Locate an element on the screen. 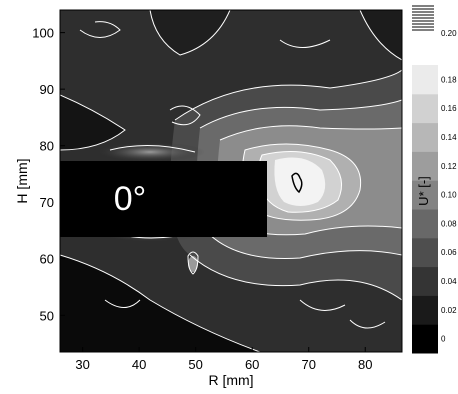 This screenshot has width=458, height=394. colorbar-tick-label: 0.16 is located at coordinates (449, 108).